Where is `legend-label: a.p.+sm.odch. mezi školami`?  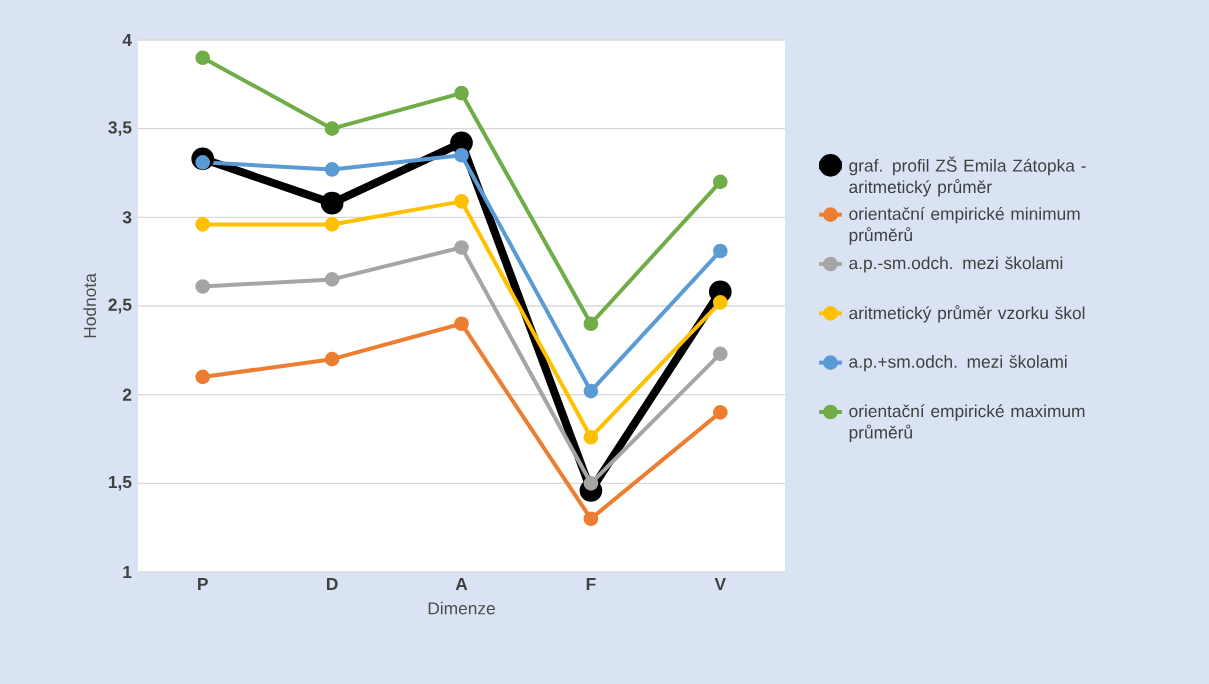
legend-label: a.p.+sm.odch. mezi školami is located at coordinates (958, 363).